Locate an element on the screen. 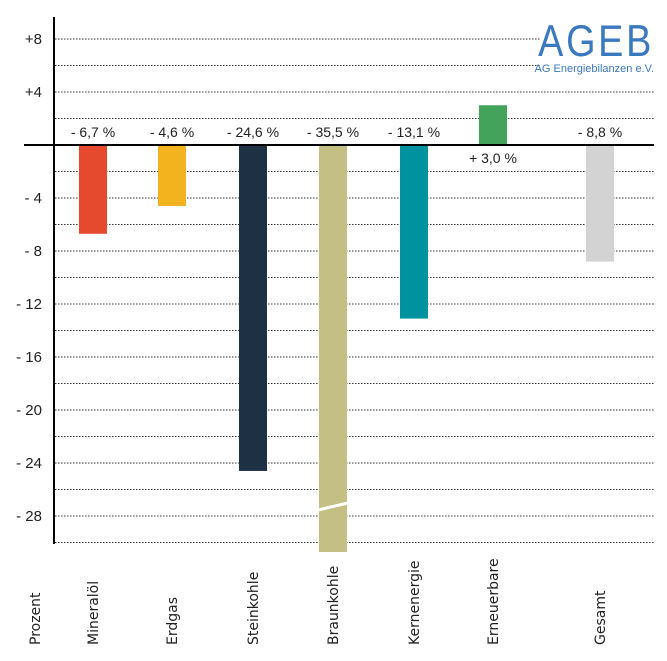 The height and width of the screenshot is (661, 667). bar-kernenergie is located at coordinates (414, 232).